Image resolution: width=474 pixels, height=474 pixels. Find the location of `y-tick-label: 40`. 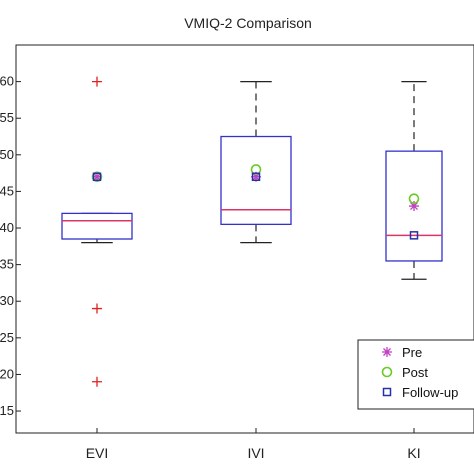

y-tick-label: 40 is located at coordinates (7, 227).